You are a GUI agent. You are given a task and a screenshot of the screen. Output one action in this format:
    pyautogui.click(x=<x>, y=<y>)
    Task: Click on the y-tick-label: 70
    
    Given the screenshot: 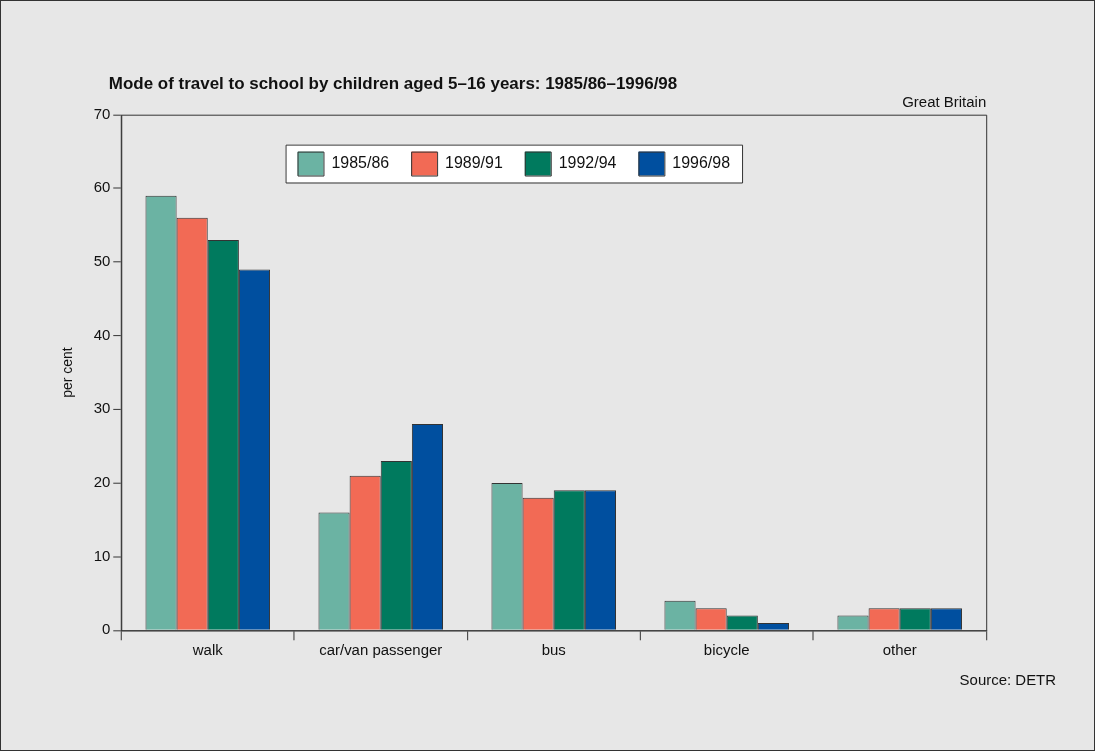 What is the action you would take?
    pyautogui.click(x=102, y=113)
    